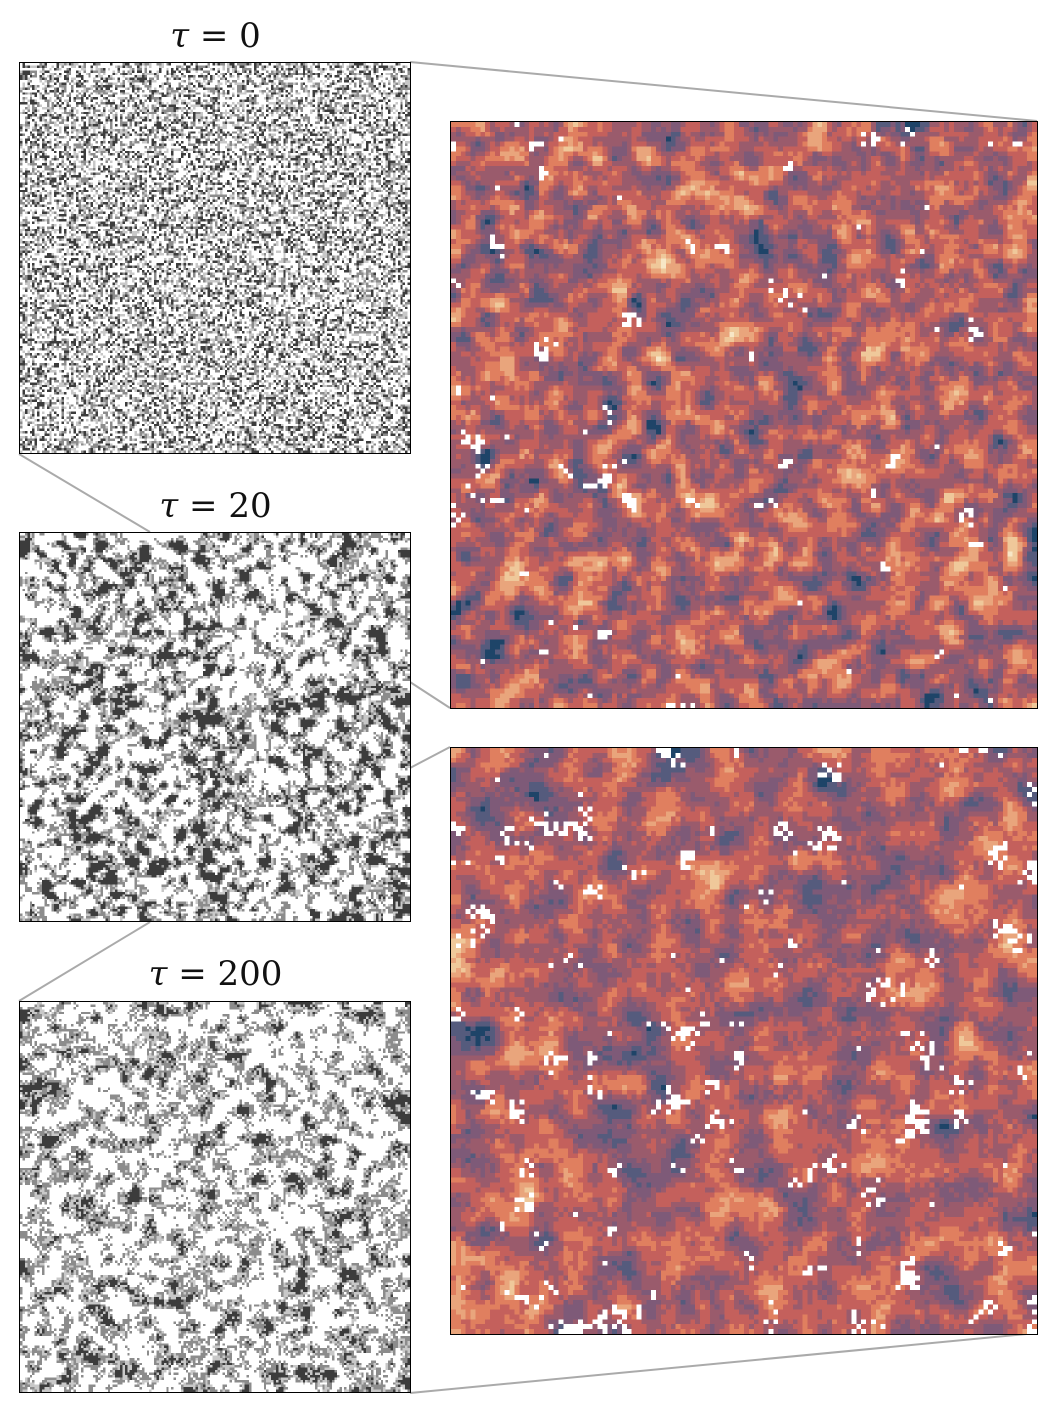 The height and width of the screenshot is (1412, 1055). Describe the element at coordinates (215, 974) in the screenshot. I see `panel-title-tau-200: τ = 200` at that location.